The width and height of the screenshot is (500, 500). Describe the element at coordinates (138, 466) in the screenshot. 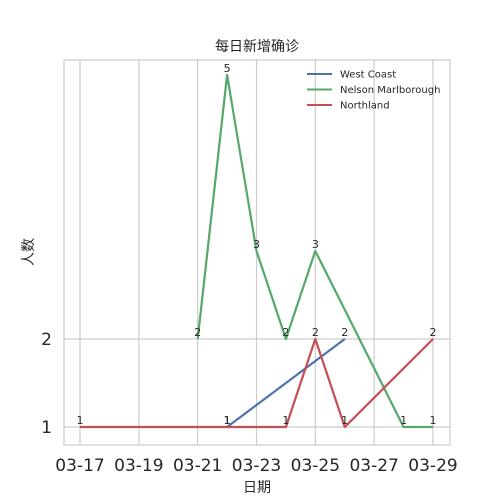

I see `x-tick-label: 03-19` at that location.